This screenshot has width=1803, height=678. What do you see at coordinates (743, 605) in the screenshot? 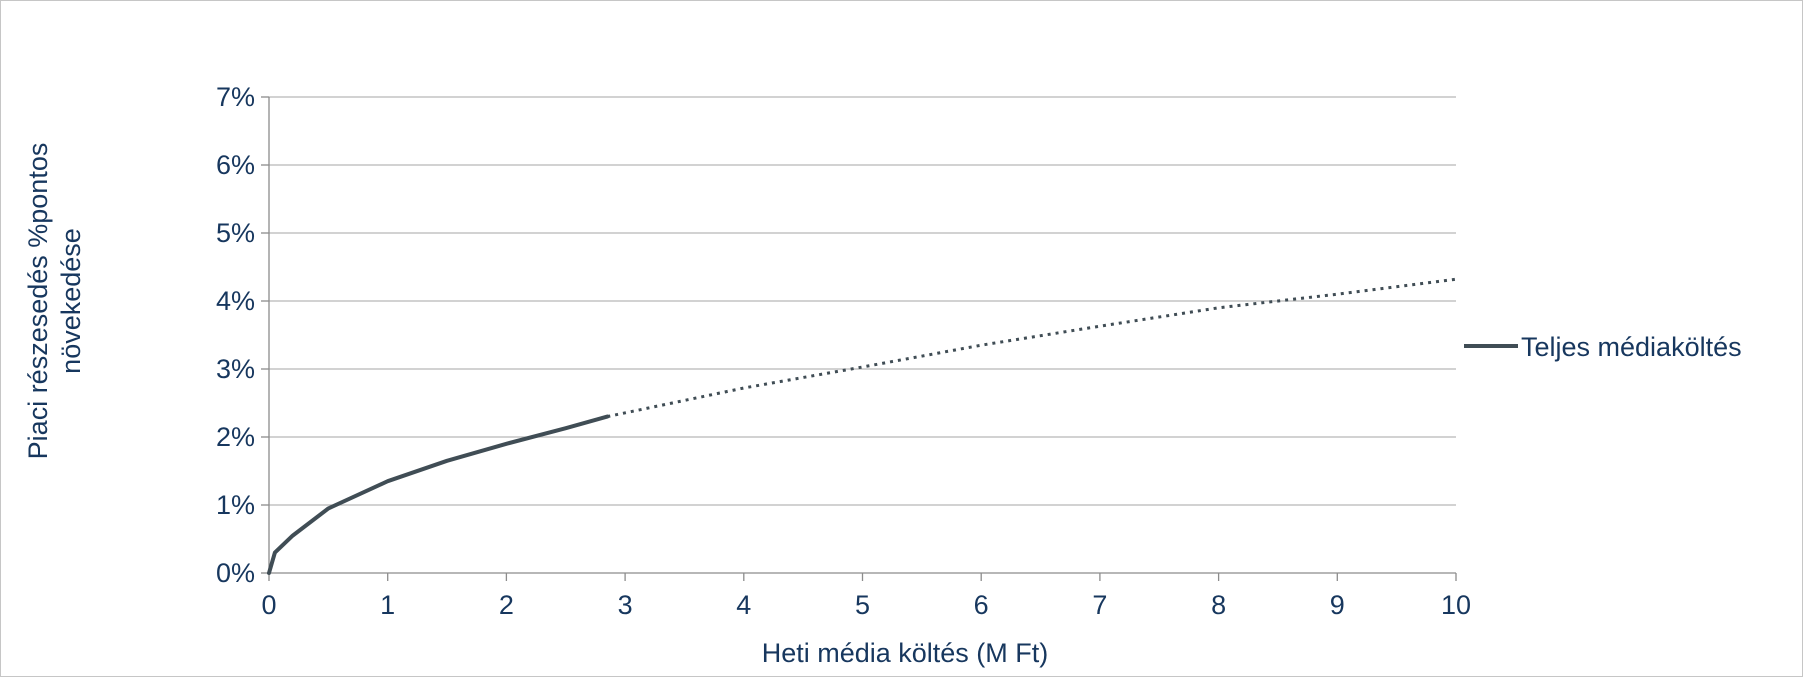
I see `x-tick-label: 4` at bounding box center [743, 605].